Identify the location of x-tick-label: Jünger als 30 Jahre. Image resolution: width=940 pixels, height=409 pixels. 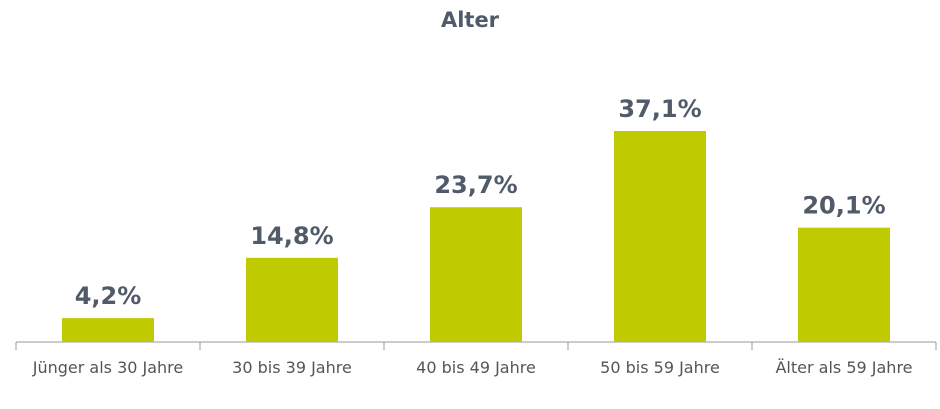
(108, 367).